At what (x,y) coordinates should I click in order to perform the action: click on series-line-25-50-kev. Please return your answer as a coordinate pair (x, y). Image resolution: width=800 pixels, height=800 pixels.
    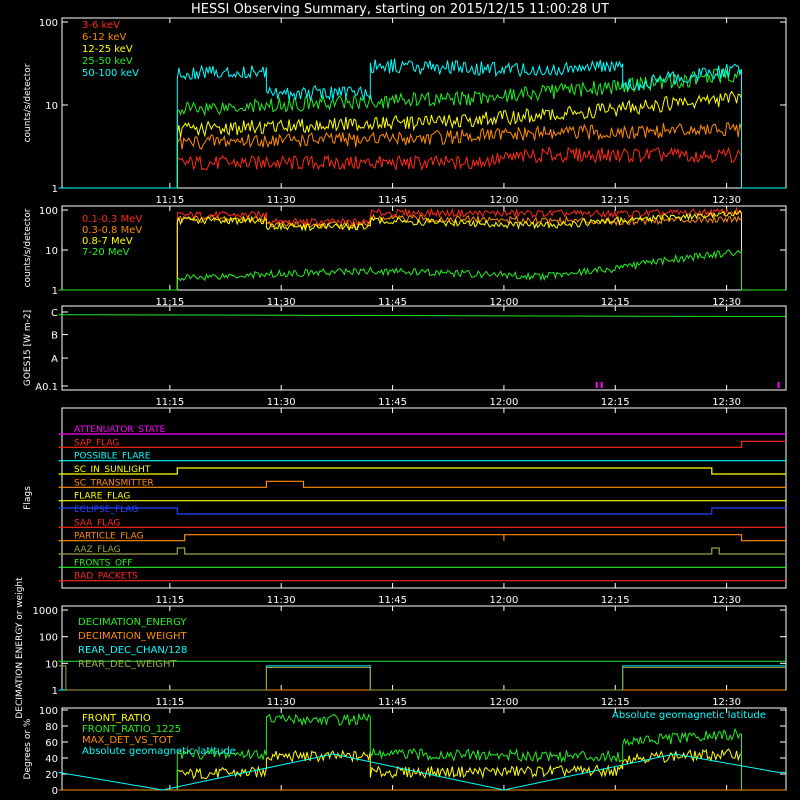
    Looking at the image, I should click on (422, 128).